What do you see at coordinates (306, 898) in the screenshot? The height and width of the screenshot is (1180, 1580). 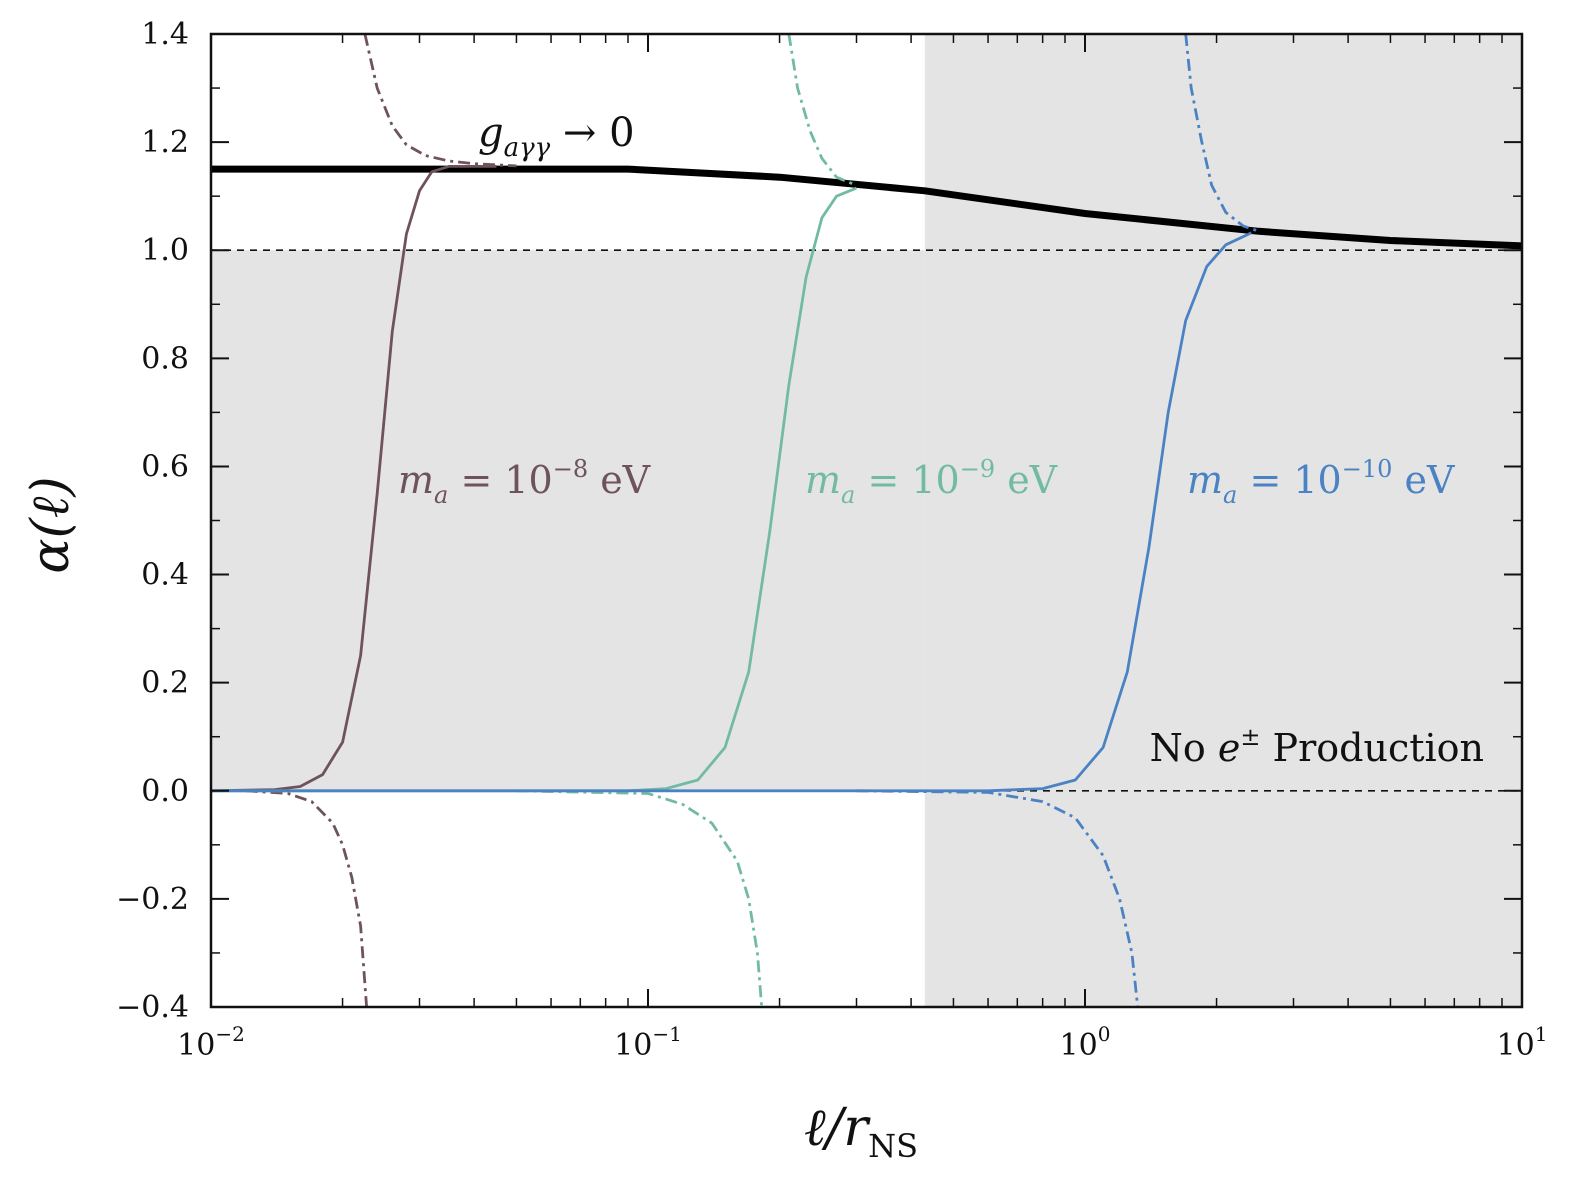 I see `series-m8-dashdot-lower` at bounding box center [306, 898].